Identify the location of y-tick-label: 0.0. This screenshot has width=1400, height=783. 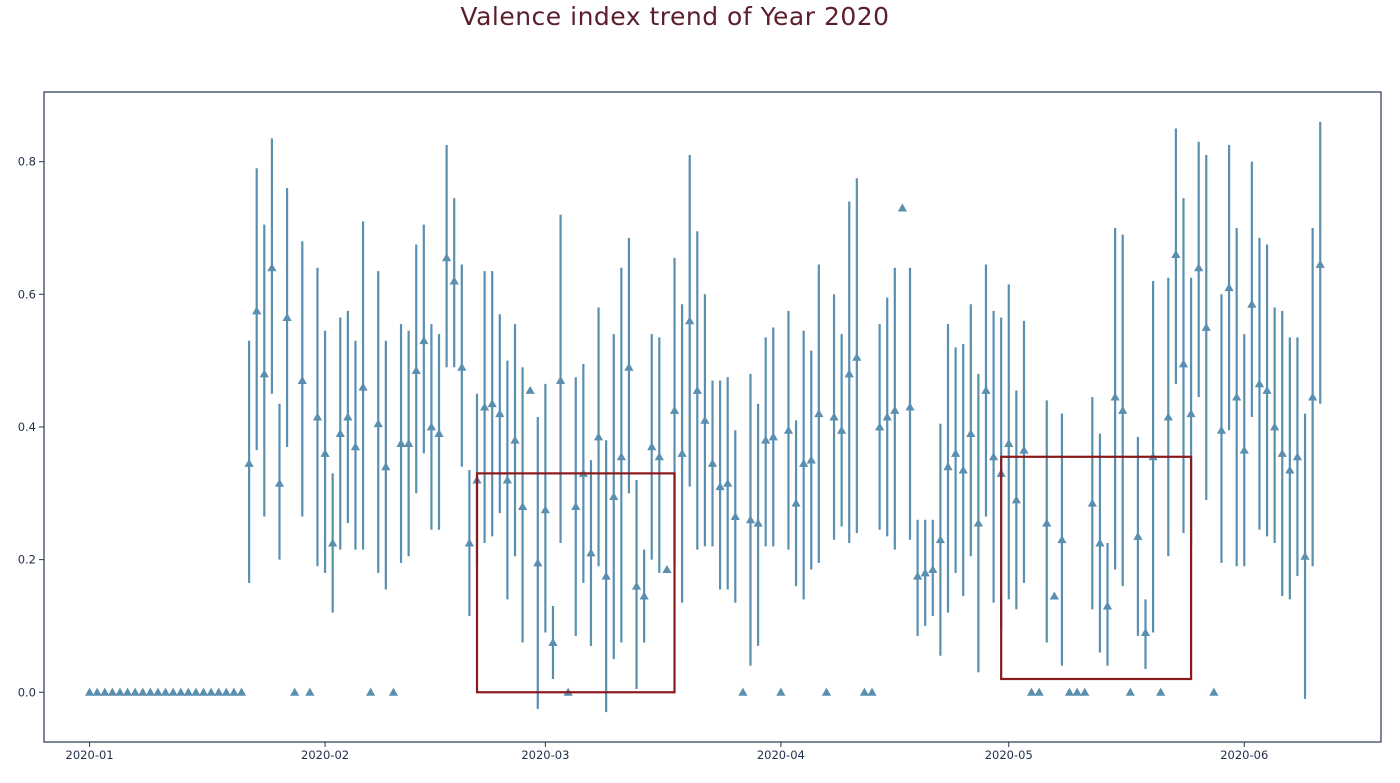
(27, 692).